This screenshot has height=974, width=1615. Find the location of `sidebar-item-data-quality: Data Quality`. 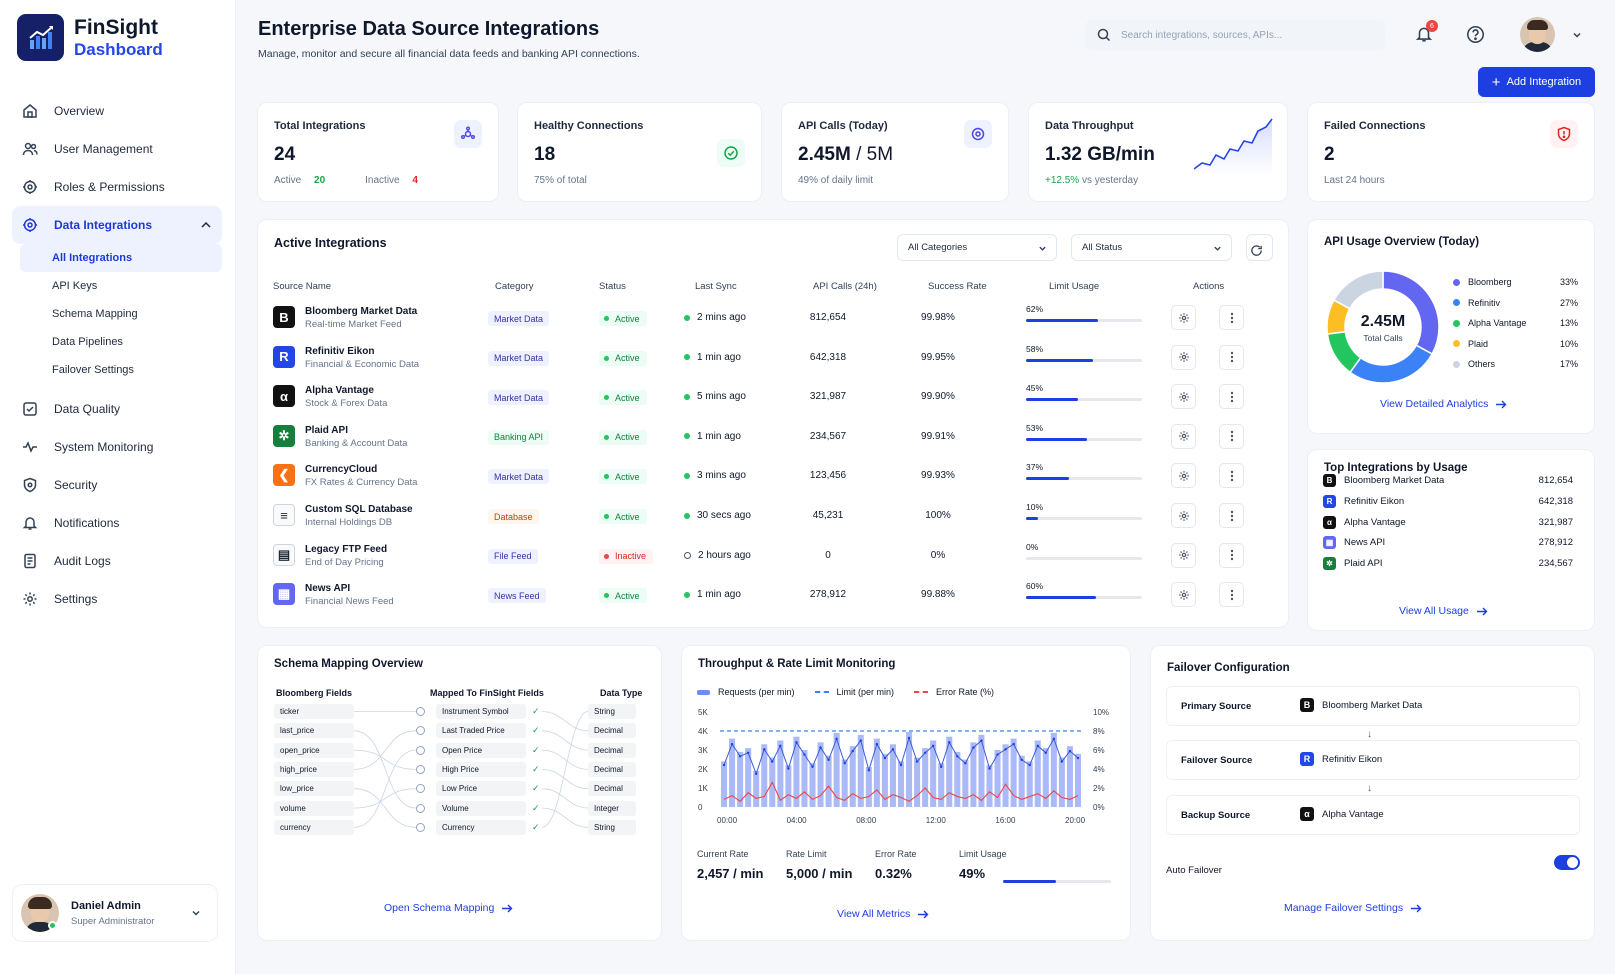

sidebar-item-data-quality: Data Quality is located at coordinates (117, 409).